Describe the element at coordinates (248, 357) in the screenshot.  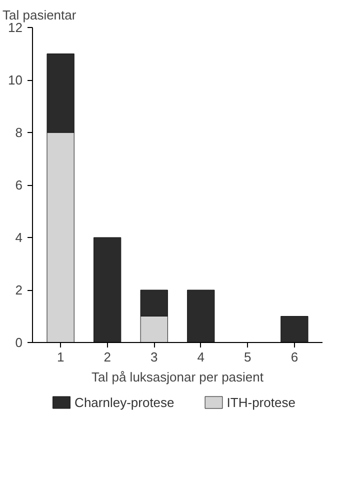
I see `x-tick-label: 5` at that location.